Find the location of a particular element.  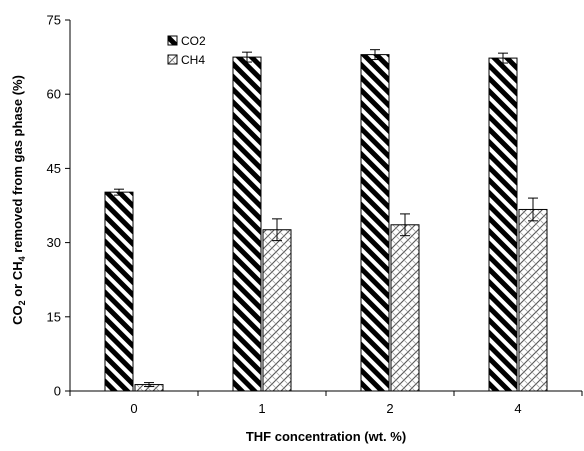

y-axis-title: CO2 or CH4 removed from gas phase (%) is located at coordinates (18, 200).